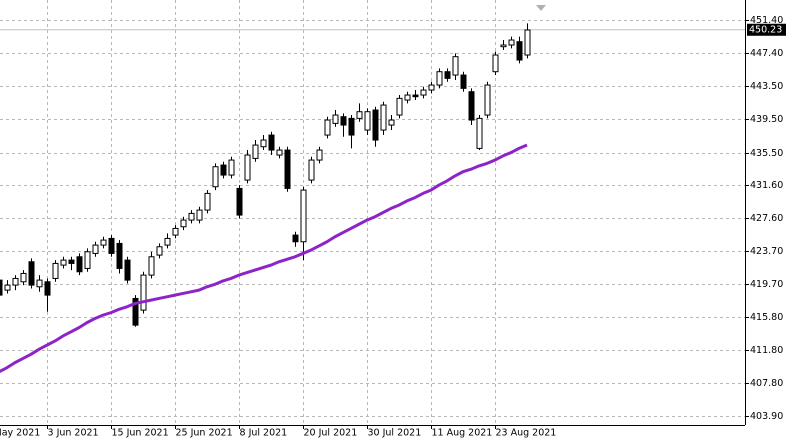 The width and height of the screenshot is (788, 443). Describe the element at coordinates (766, 53) in the screenshot. I see `y-tick-label: 447.40` at that location.